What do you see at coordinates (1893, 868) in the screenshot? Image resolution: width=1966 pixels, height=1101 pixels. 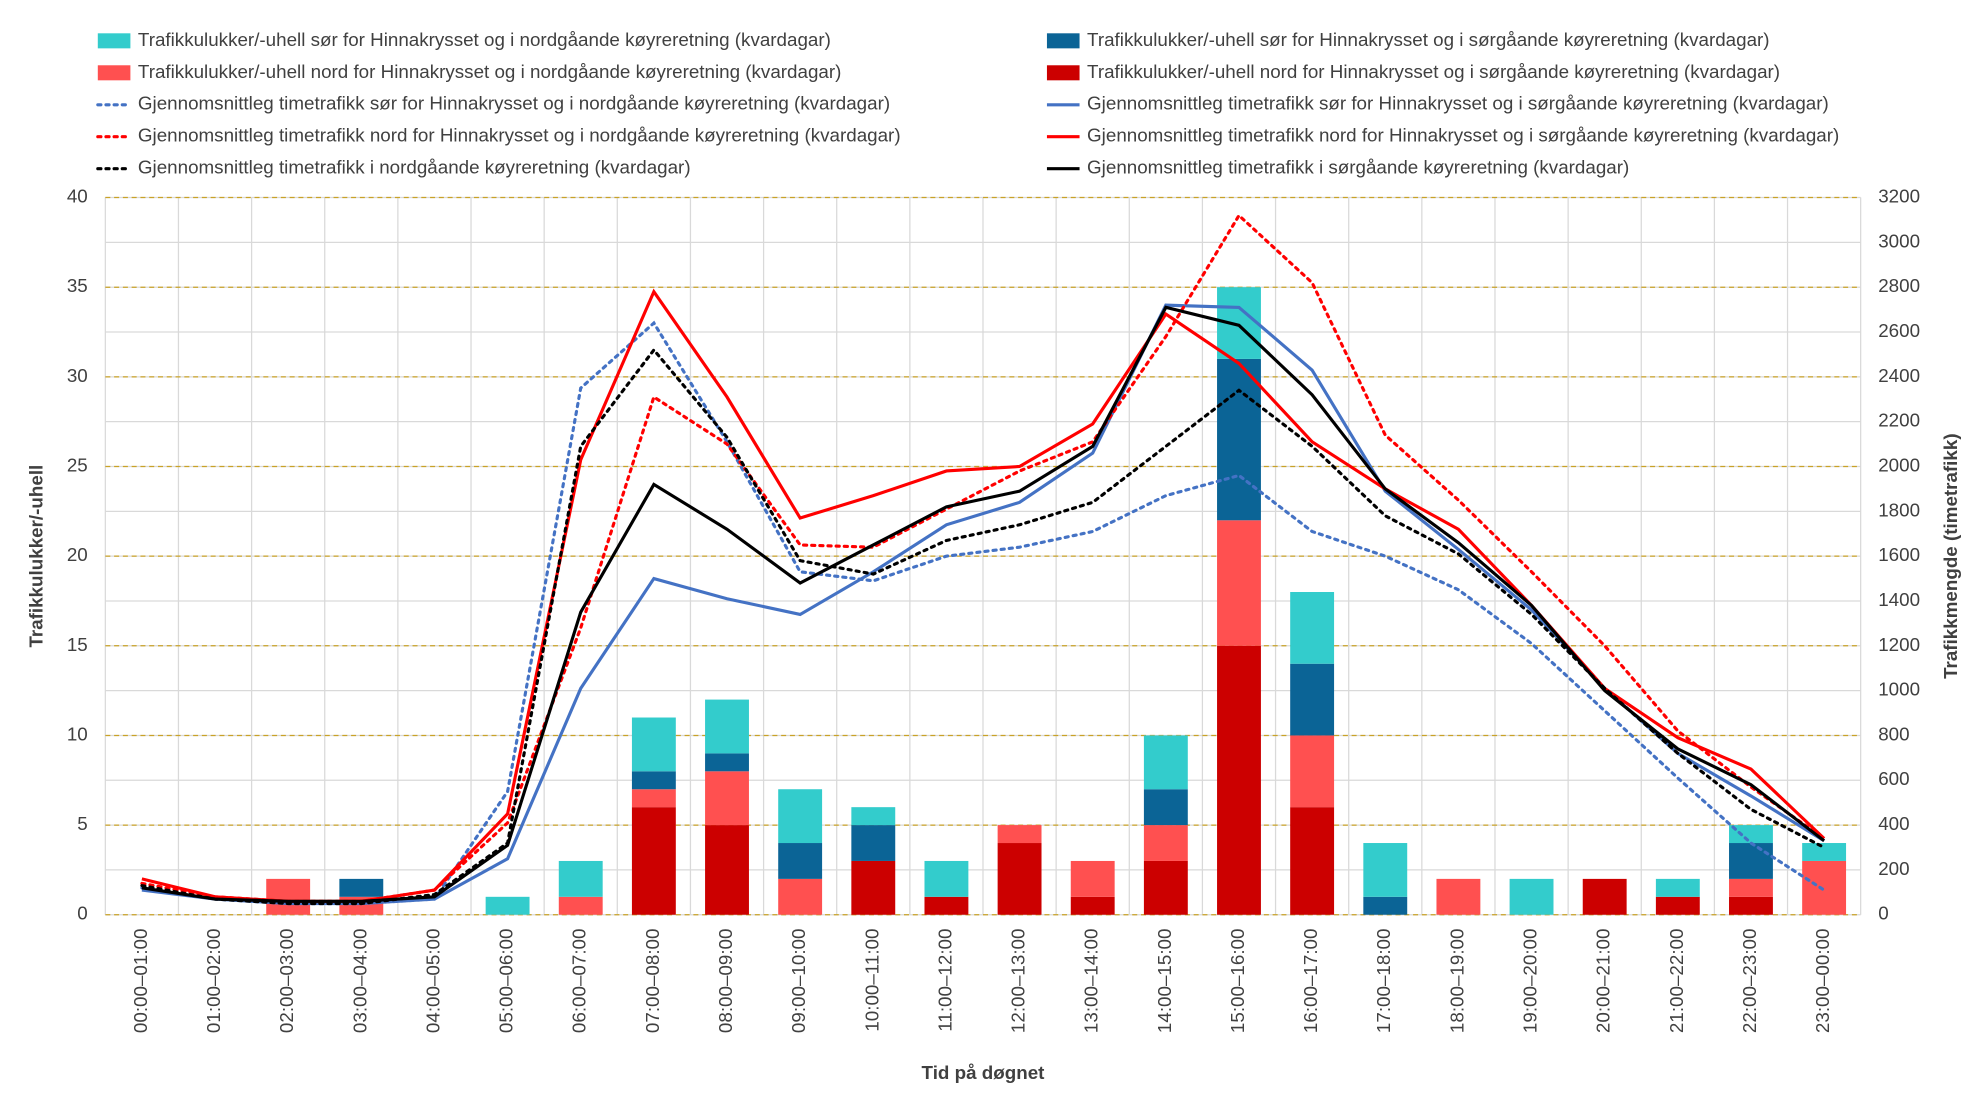 I see `y2-tick-label: 200` at bounding box center [1893, 868].